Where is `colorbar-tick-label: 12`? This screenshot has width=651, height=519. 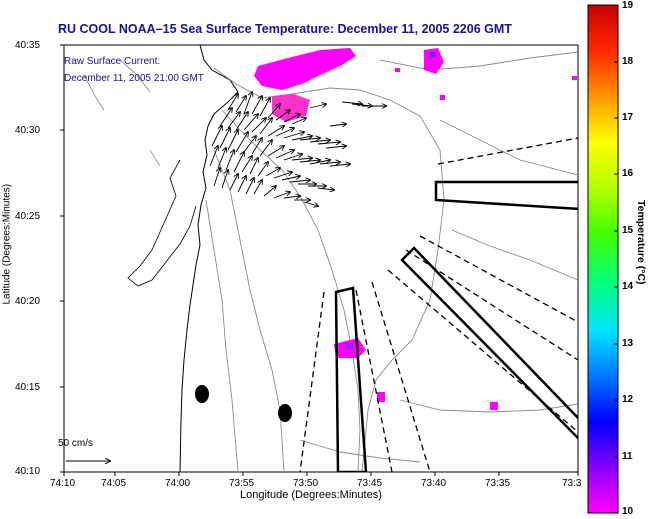 colorbar-tick-label: 12 is located at coordinates (628, 399).